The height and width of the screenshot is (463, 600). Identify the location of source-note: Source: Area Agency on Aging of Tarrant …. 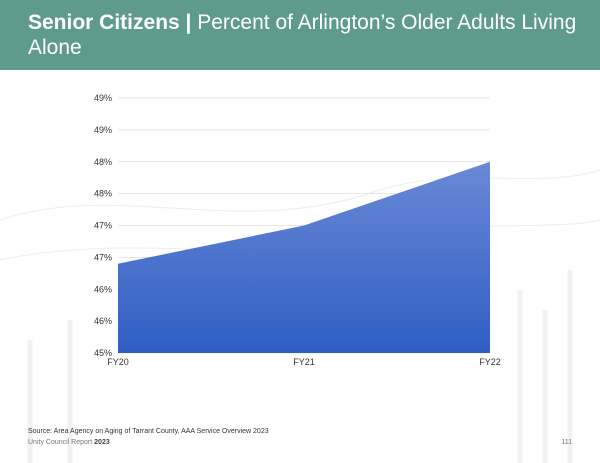
(148, 431).